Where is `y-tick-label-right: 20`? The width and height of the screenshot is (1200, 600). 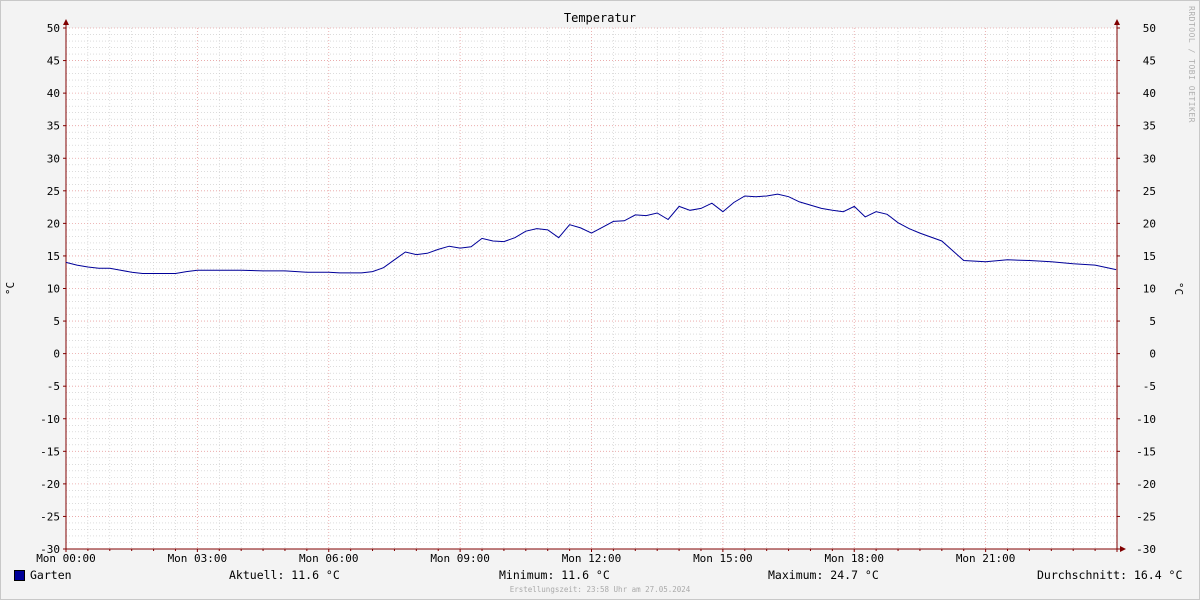
y-tick-label-right: 20 is located at coordinates (1149, 223).